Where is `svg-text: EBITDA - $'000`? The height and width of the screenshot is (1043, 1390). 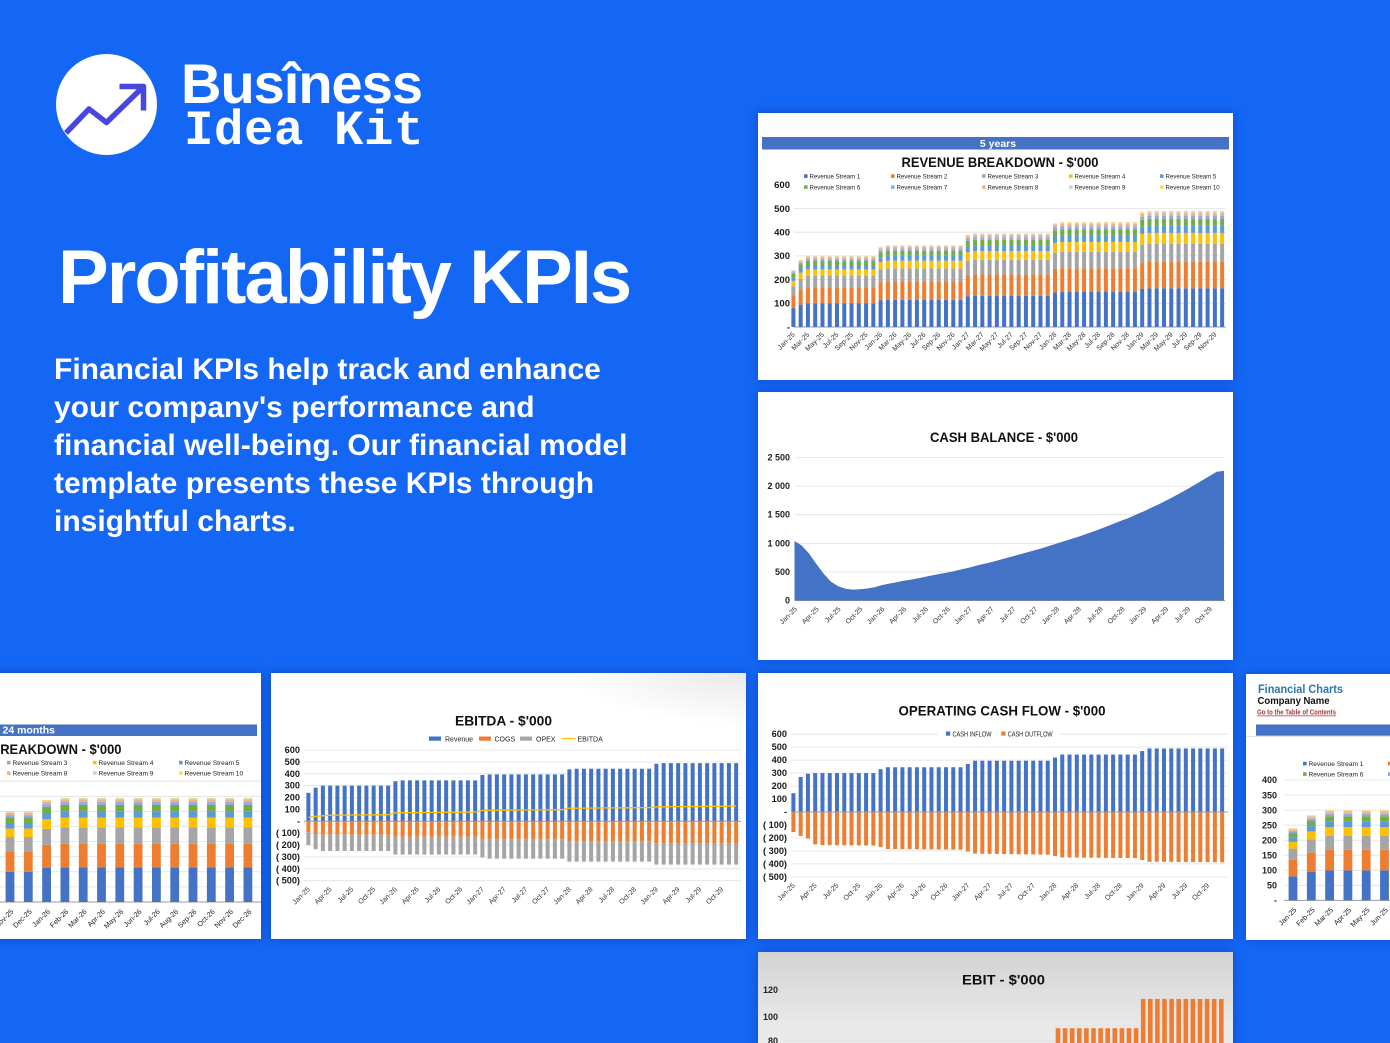
svg-text: EBITDA - $'000 is located at coordinates (503, 721).